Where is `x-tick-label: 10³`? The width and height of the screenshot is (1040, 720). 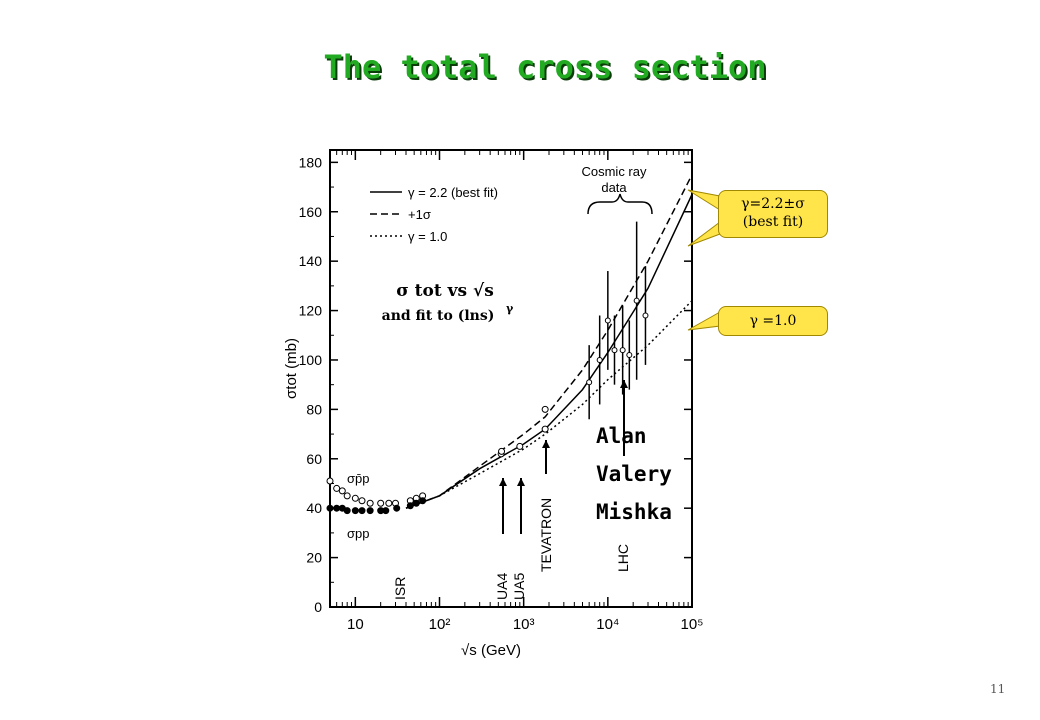 x-tick-label: 10³ is located at coordinates (524, 624).